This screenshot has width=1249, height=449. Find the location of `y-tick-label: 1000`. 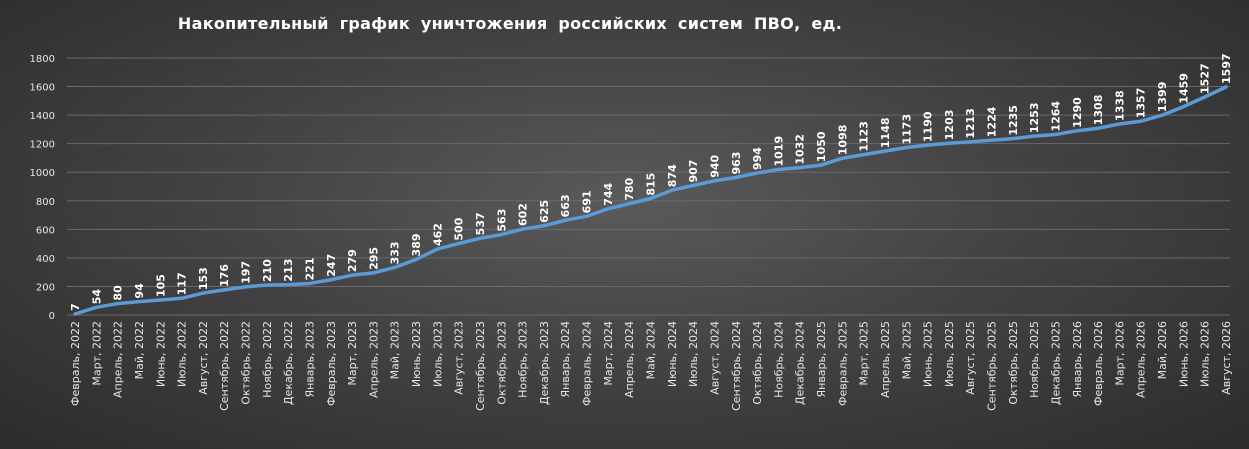

y-tick-label: 1000 is located at coordinates (42, 173).